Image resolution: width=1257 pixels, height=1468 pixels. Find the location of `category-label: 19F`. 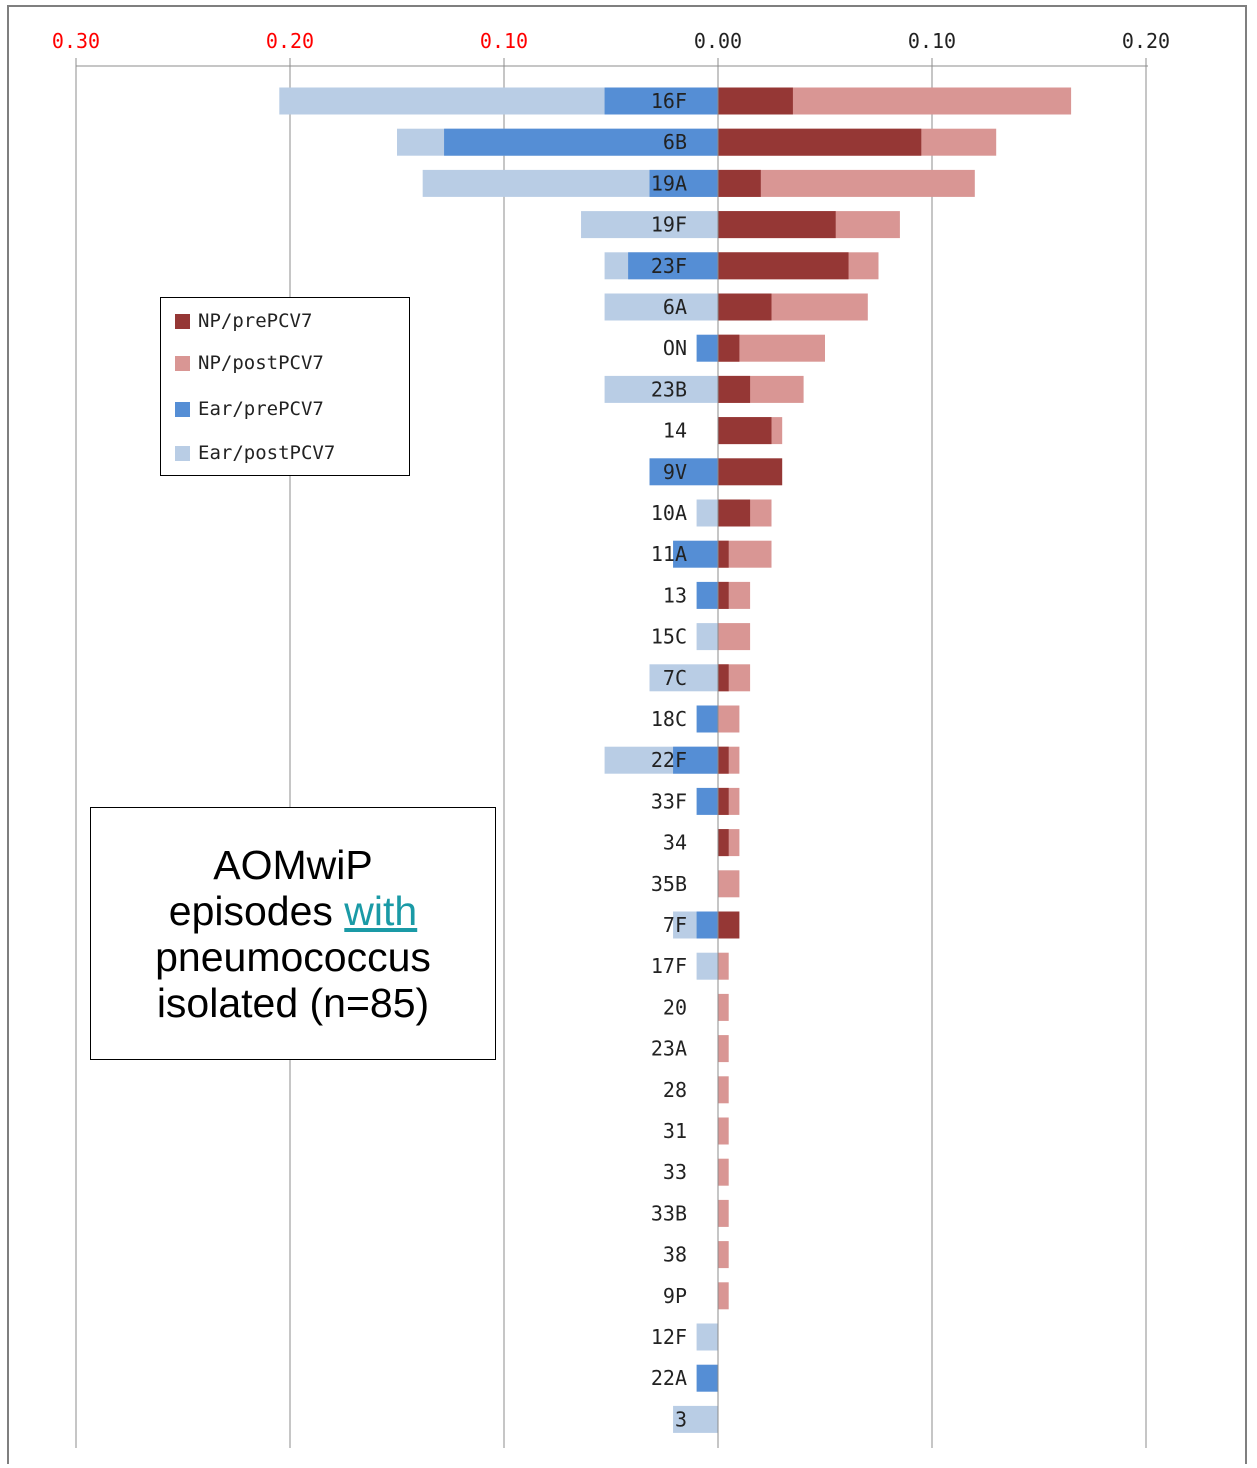

category-label: 19F is located at coordinates (669, 225).